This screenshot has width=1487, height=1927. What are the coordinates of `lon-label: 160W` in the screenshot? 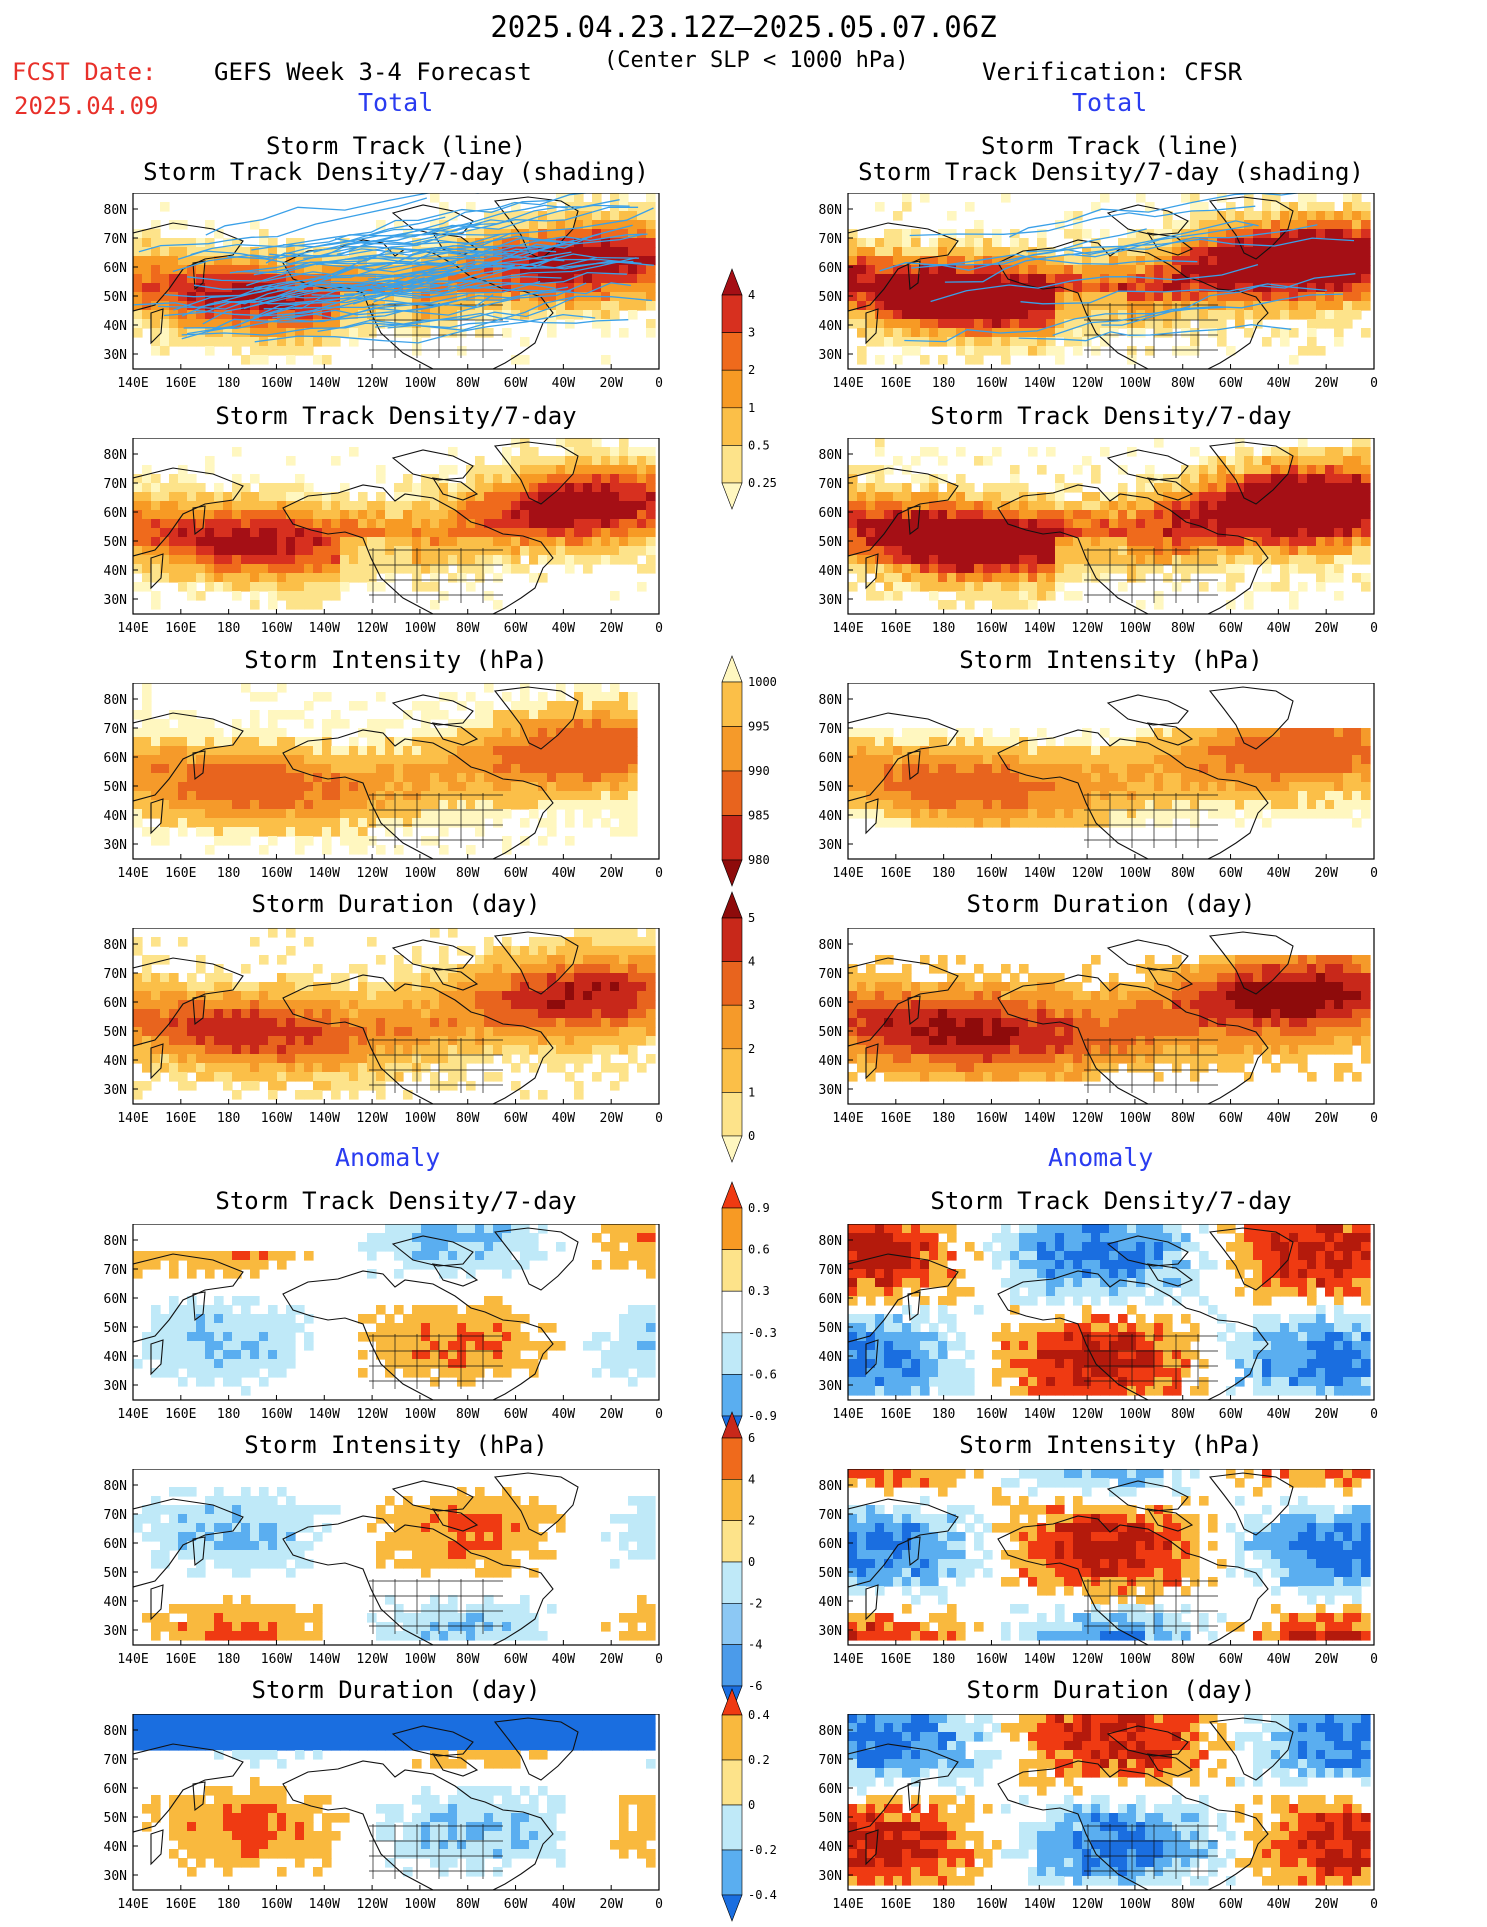 It's located at (276, 383).